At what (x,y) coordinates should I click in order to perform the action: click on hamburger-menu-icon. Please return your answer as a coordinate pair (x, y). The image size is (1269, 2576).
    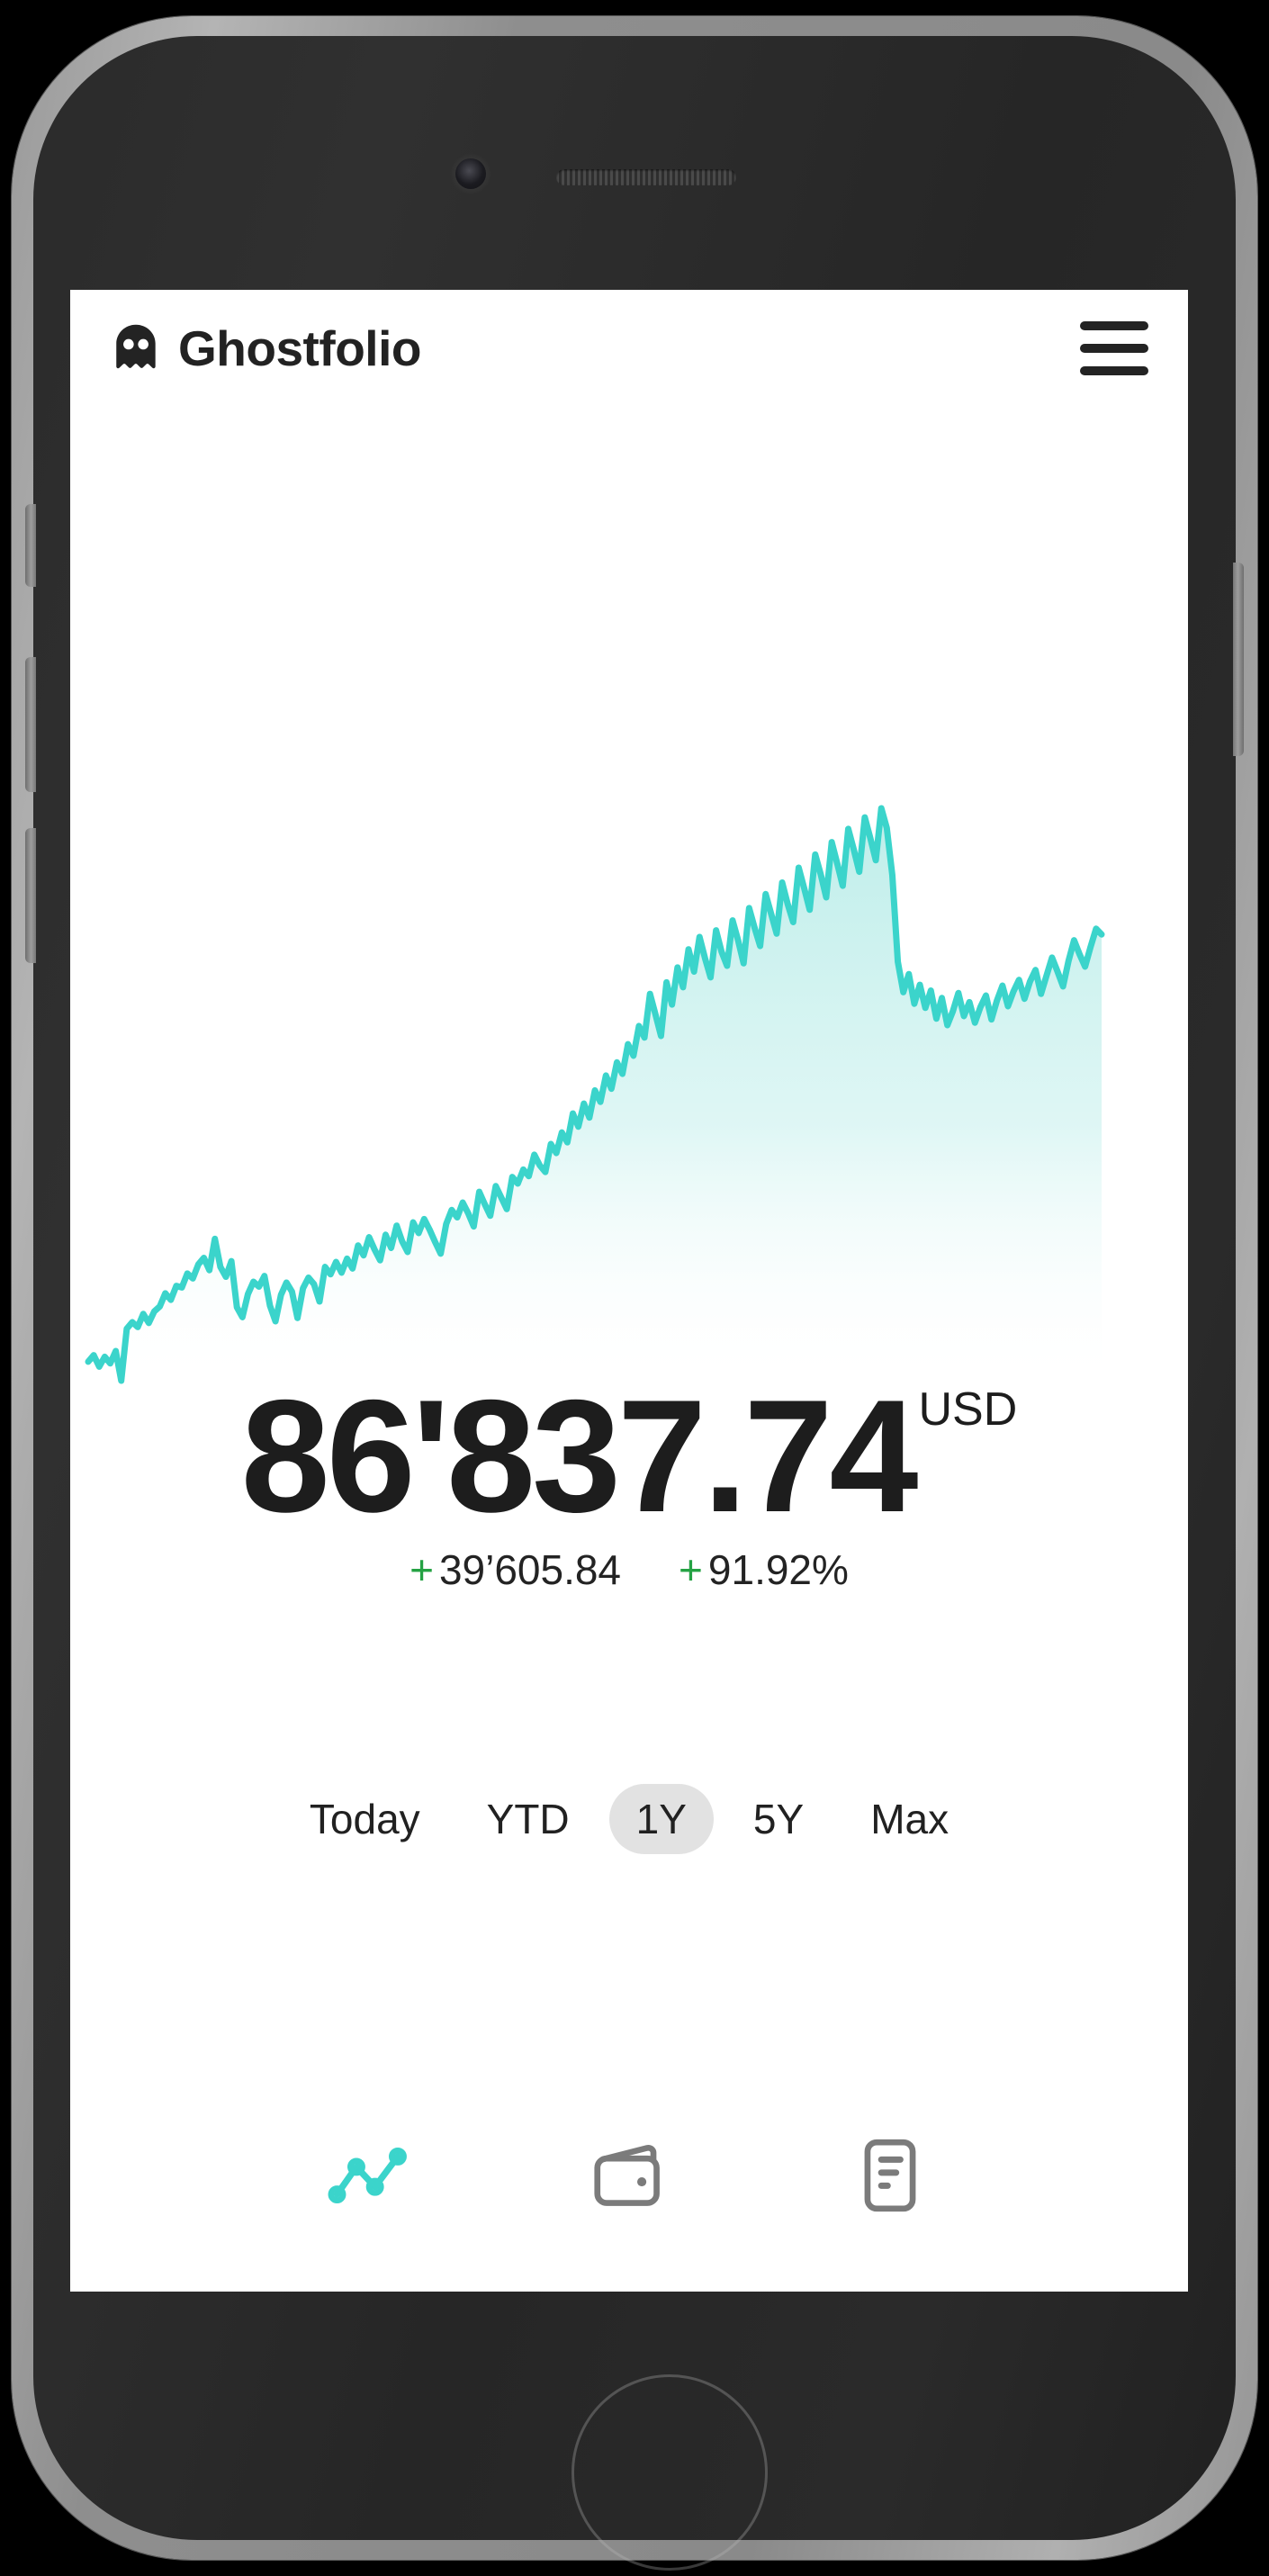
    Looking at the image, I should click on (1108, 348).